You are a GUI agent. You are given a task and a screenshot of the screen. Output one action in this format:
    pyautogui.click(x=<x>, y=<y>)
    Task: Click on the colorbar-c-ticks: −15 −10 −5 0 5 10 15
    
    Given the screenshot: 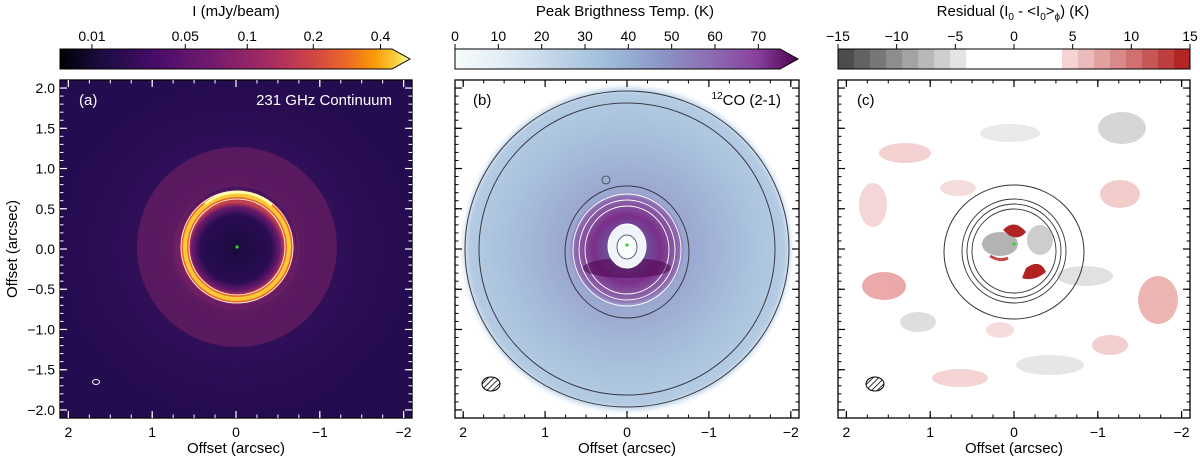 What is the action you would take?
    pyautogui.click(x=1012, y=38)
    